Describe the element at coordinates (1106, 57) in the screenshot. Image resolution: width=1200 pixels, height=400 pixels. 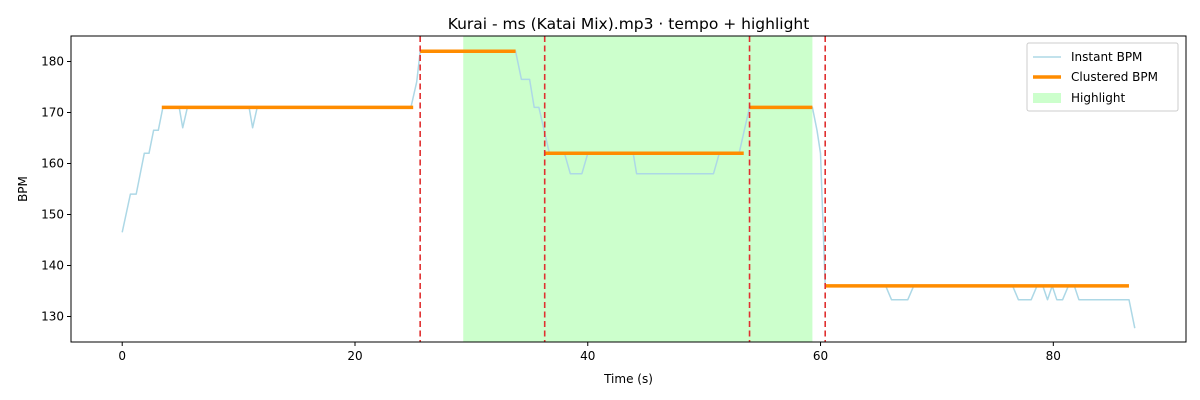
I see `legend-label-instant-bpm: Instant BPM` at that location.